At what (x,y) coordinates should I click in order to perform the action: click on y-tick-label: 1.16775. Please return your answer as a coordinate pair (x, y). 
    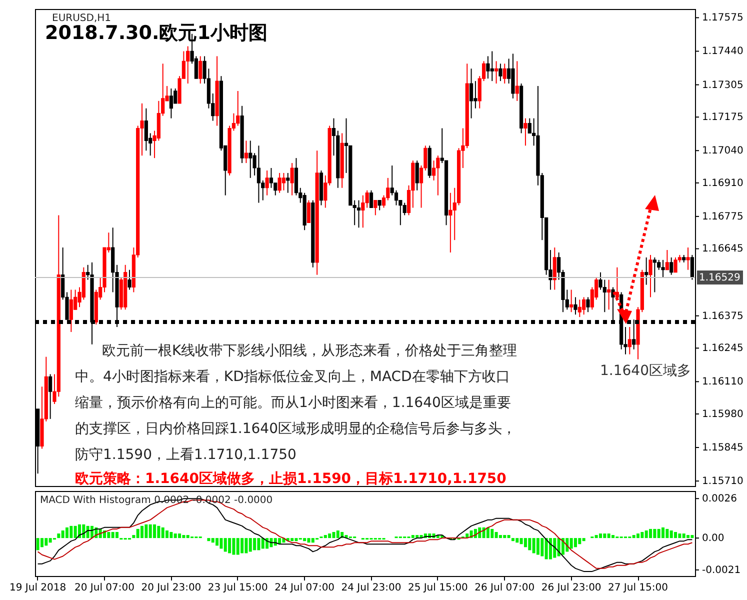
    Looking at the image, I should click on (723, 216).